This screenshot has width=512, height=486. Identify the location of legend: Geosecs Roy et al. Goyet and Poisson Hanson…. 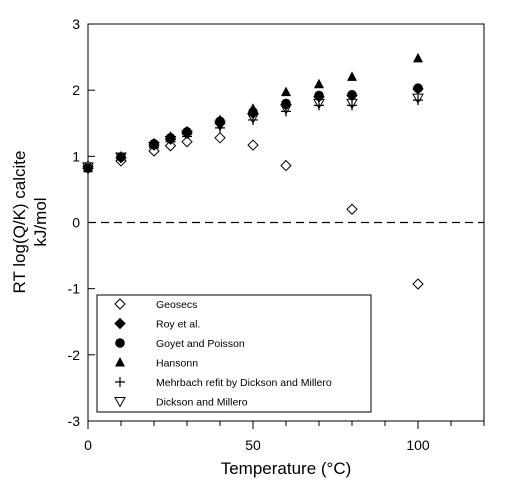
(234, 353).